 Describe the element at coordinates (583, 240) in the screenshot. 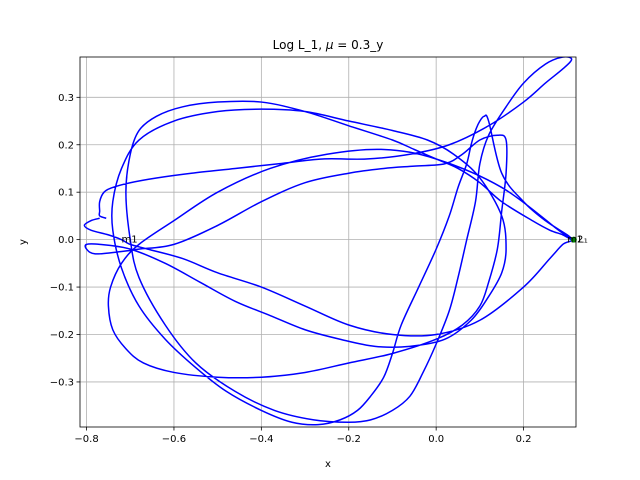

I see `point-annotation: L₁` at that location.